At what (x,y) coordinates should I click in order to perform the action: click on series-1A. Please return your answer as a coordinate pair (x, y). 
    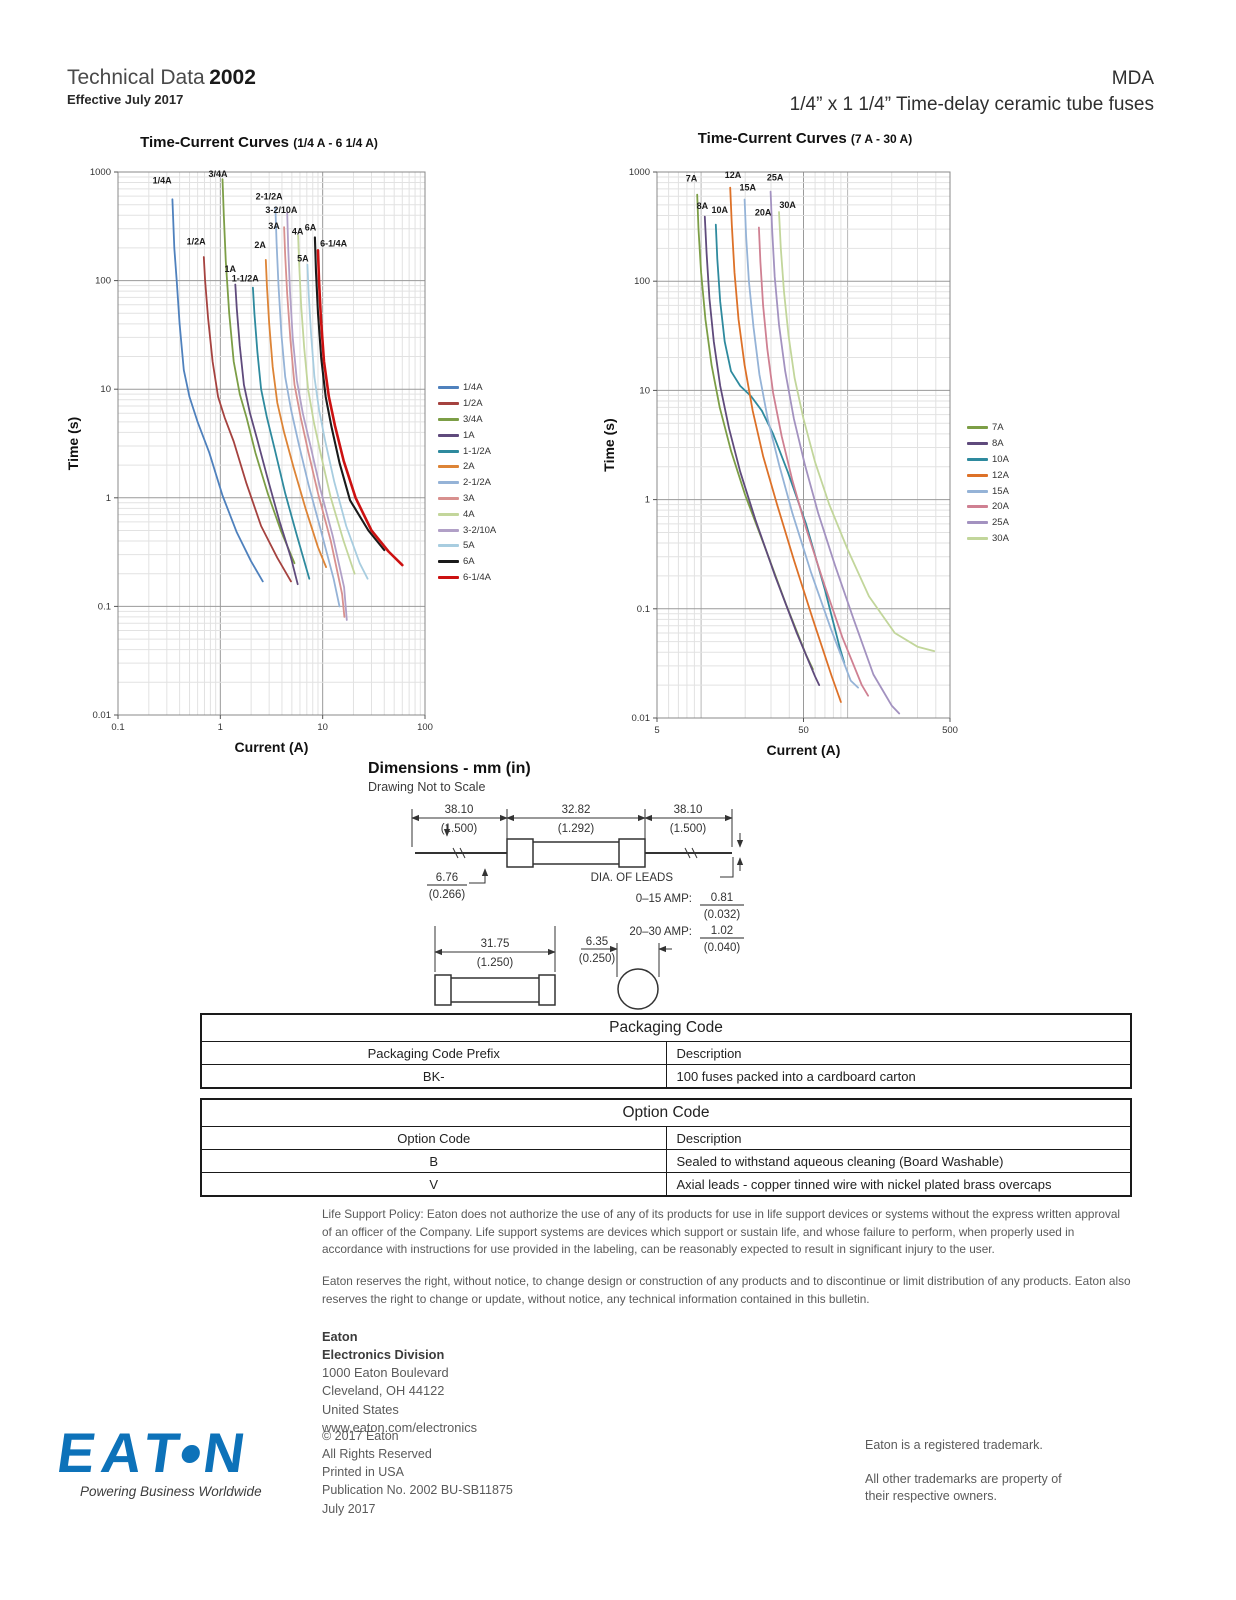
    Looking at the image, I should click on (266, 434).